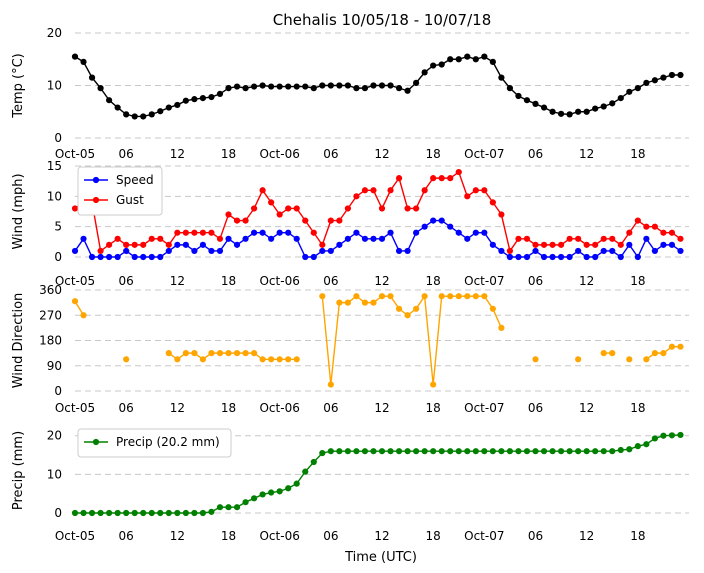  What do you see at coordinates (96, 180) in the screenshot?
I see `legend-swatch-marker` at bounding box center [96, 180].